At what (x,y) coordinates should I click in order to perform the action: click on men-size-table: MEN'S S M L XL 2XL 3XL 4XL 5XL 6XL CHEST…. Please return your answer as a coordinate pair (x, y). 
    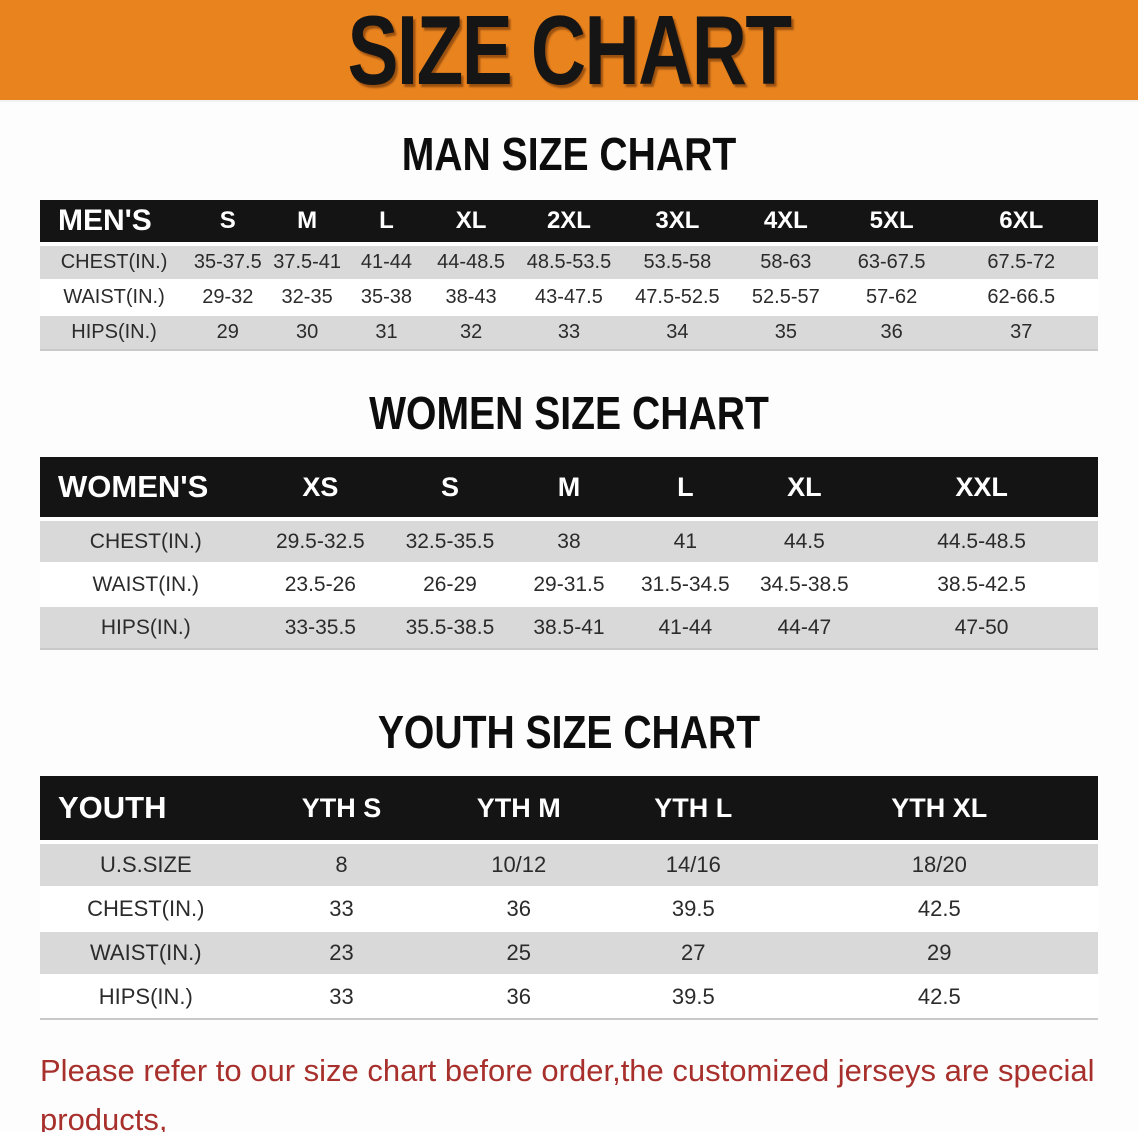
    Looking at the image, I should click on (569, 275).